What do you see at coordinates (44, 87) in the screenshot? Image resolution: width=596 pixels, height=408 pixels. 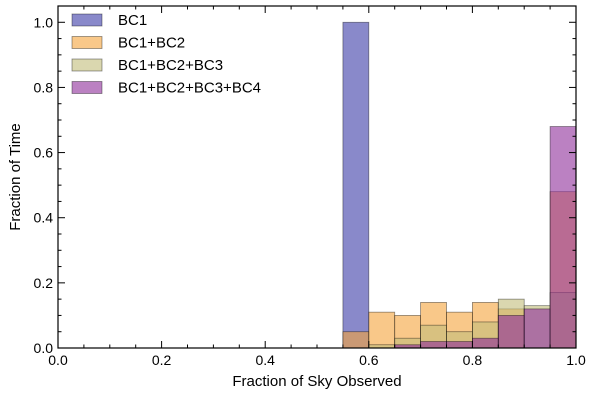 I see `y-tick-label: 0.8` at bounding box center [44, 87].